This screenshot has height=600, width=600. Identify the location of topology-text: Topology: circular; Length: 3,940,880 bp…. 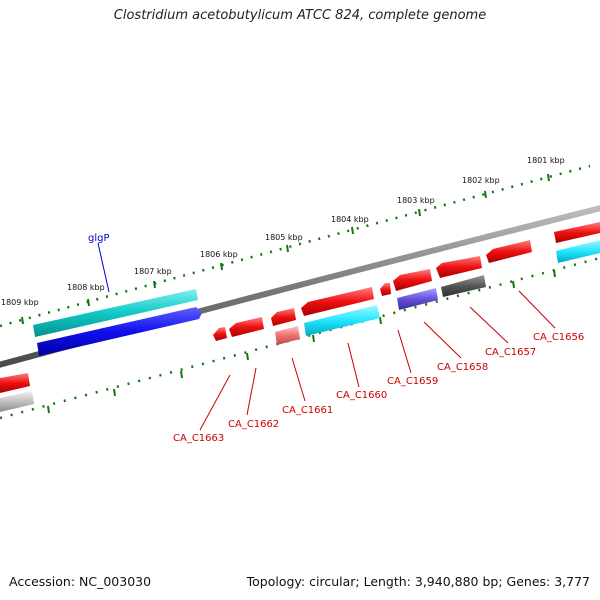
(418, 581).